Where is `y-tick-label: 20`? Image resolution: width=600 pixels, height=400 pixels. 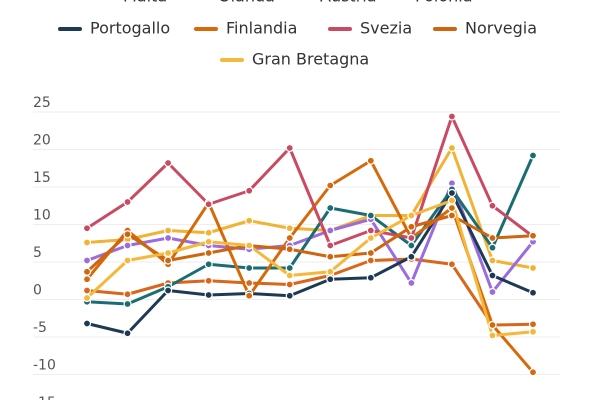 y-tick-label: 20 is located at coordinates (42, 141).